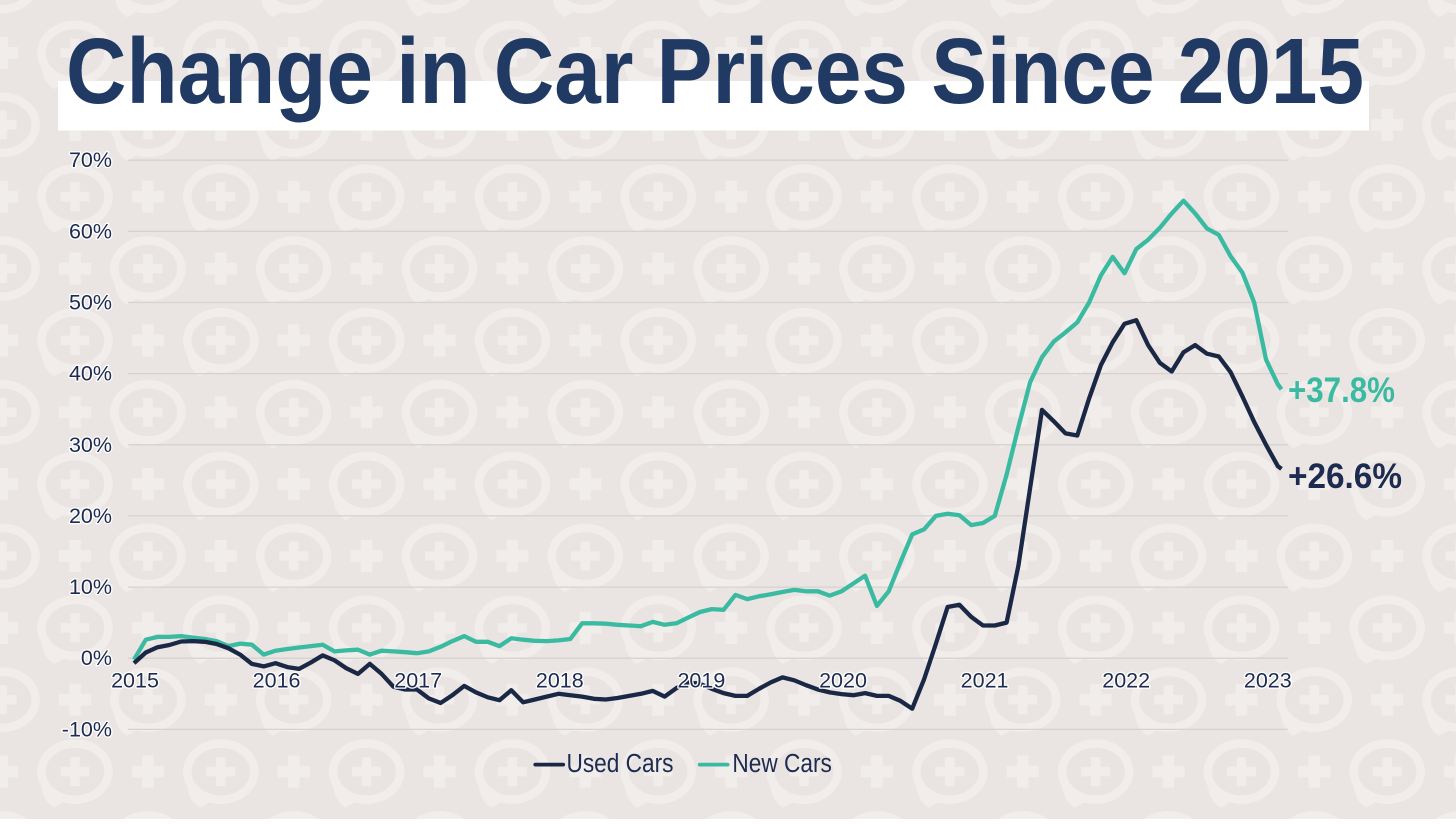  What do you see at coordinates (90, 516) in the screenshot?
I see `svg-text: 20%` at bounding box center [90, 516].